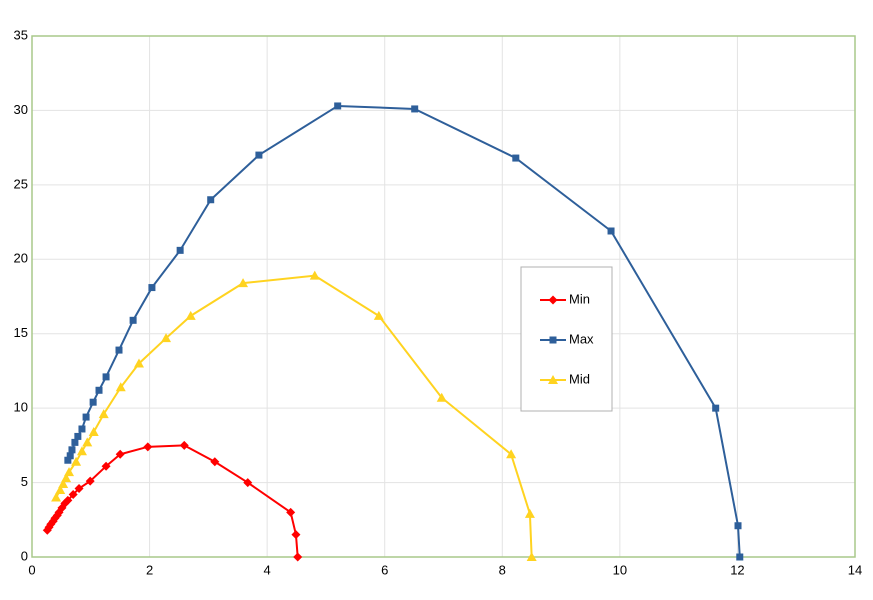 The image size is (873, 600). Describe the element at coordinates (579, 378) in the screenshot. I see `legend-label: Mid` at that location.